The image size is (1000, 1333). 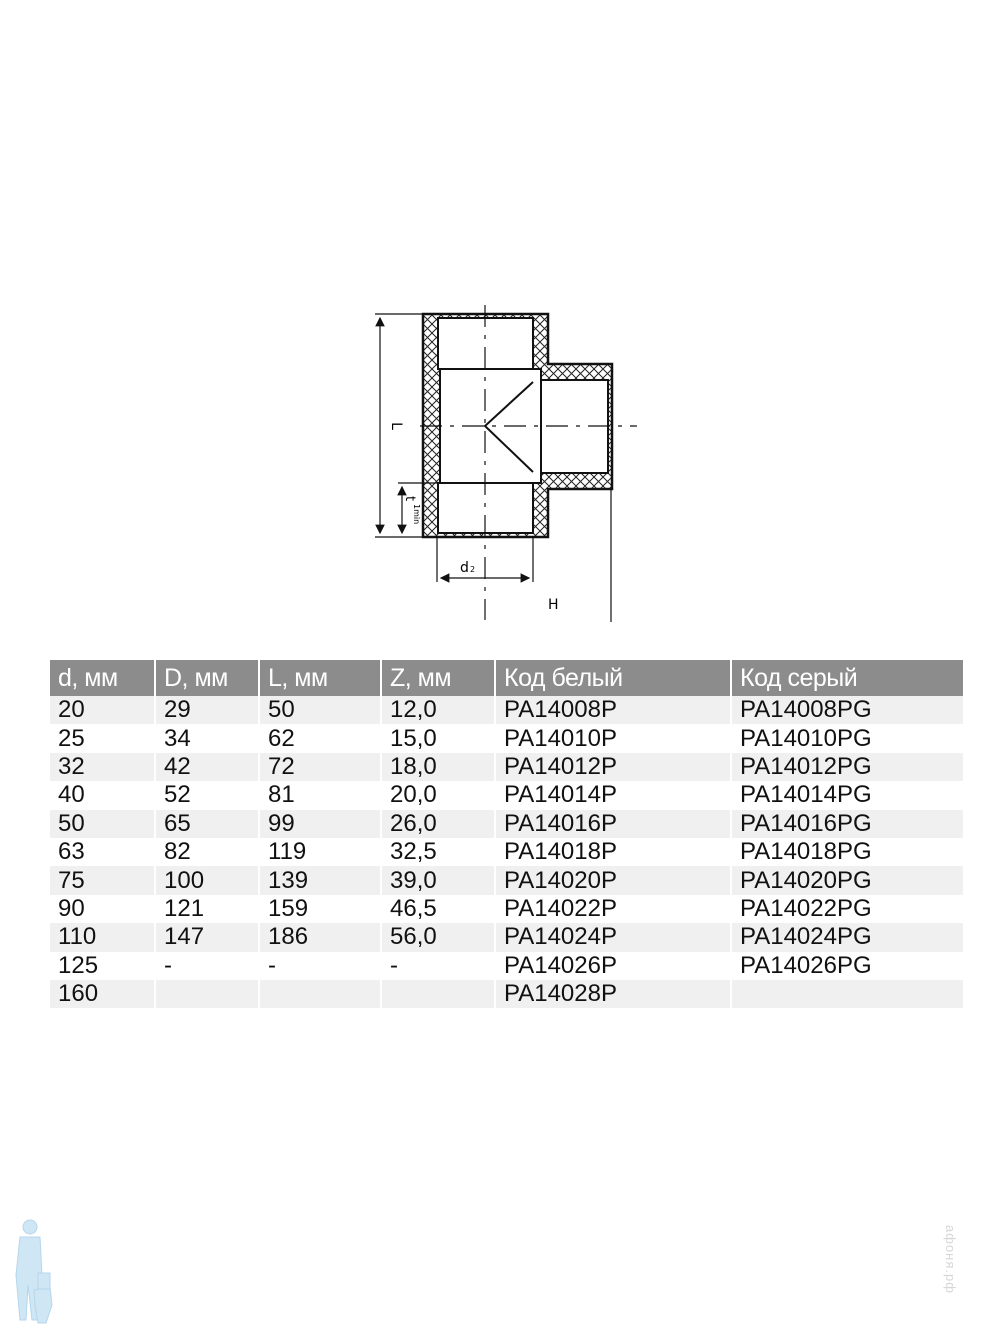 What do you see at coordinates (177, 738) in the screenshot?
I see `cell-D: 34` at bounding box center [177, 738].